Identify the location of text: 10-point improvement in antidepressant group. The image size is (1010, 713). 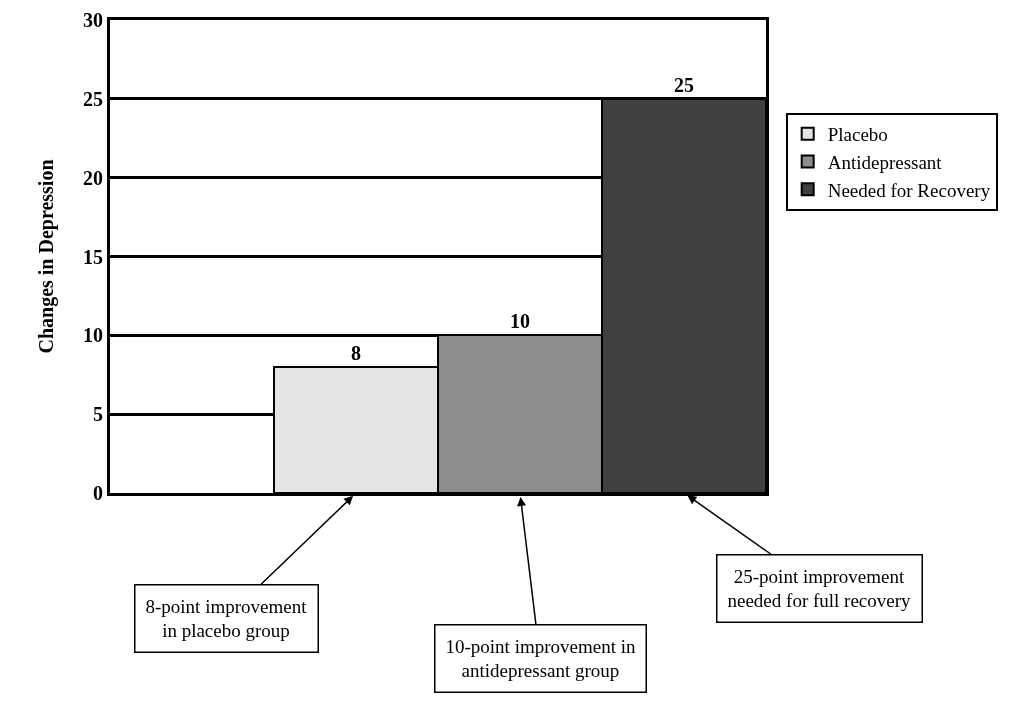
(540, 658).